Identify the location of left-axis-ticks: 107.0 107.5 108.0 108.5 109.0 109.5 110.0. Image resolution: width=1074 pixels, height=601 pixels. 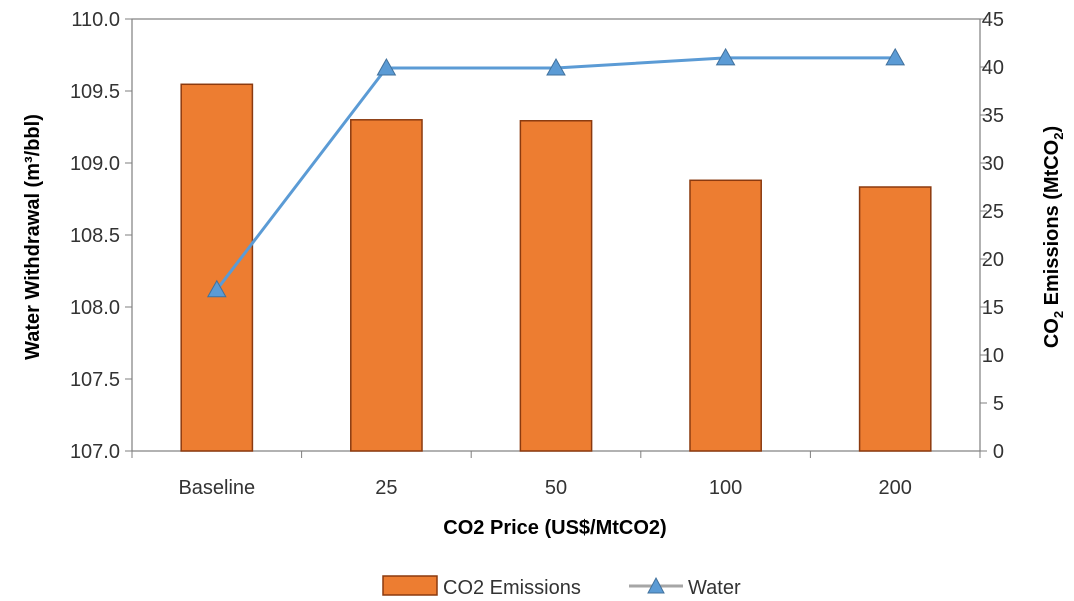
(101, 236).